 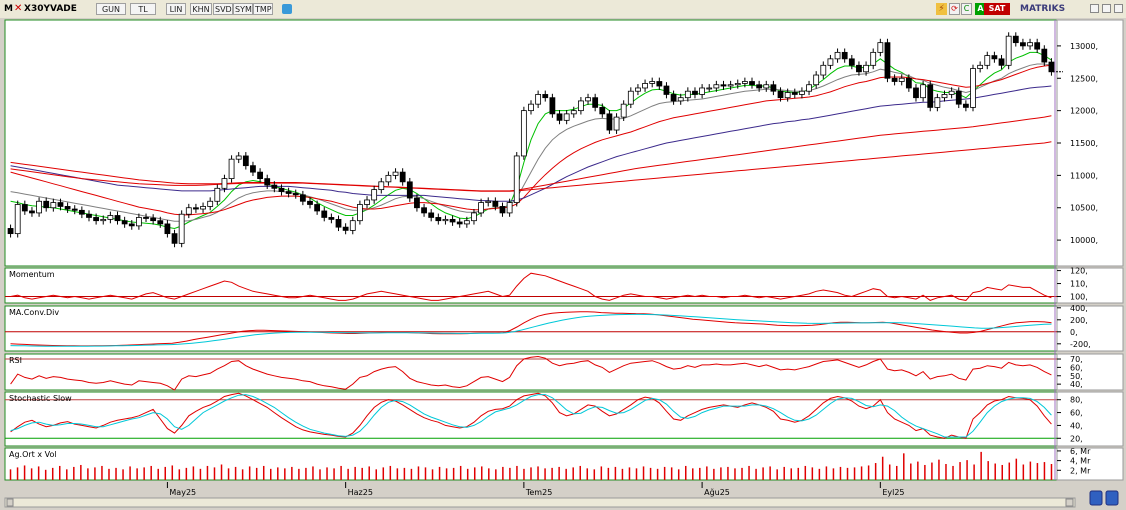 What do you see at coordinates (201, 9) in the screenshot?
I see `chart-type-button: KHN` at bounding box center [201, 9].